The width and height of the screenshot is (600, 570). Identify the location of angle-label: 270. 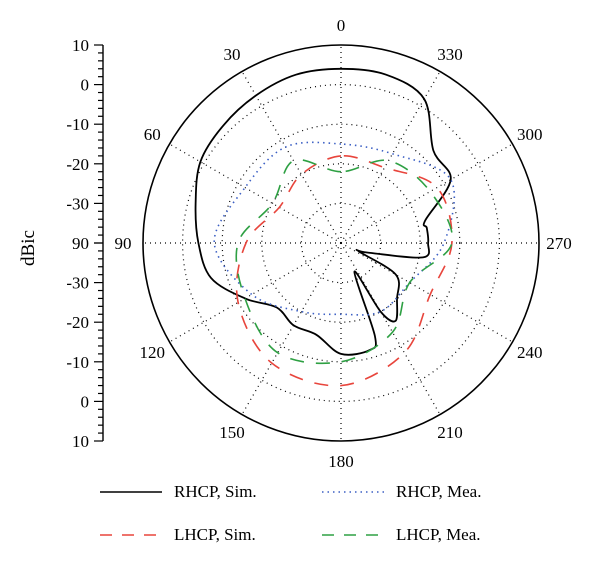
(559, 243).